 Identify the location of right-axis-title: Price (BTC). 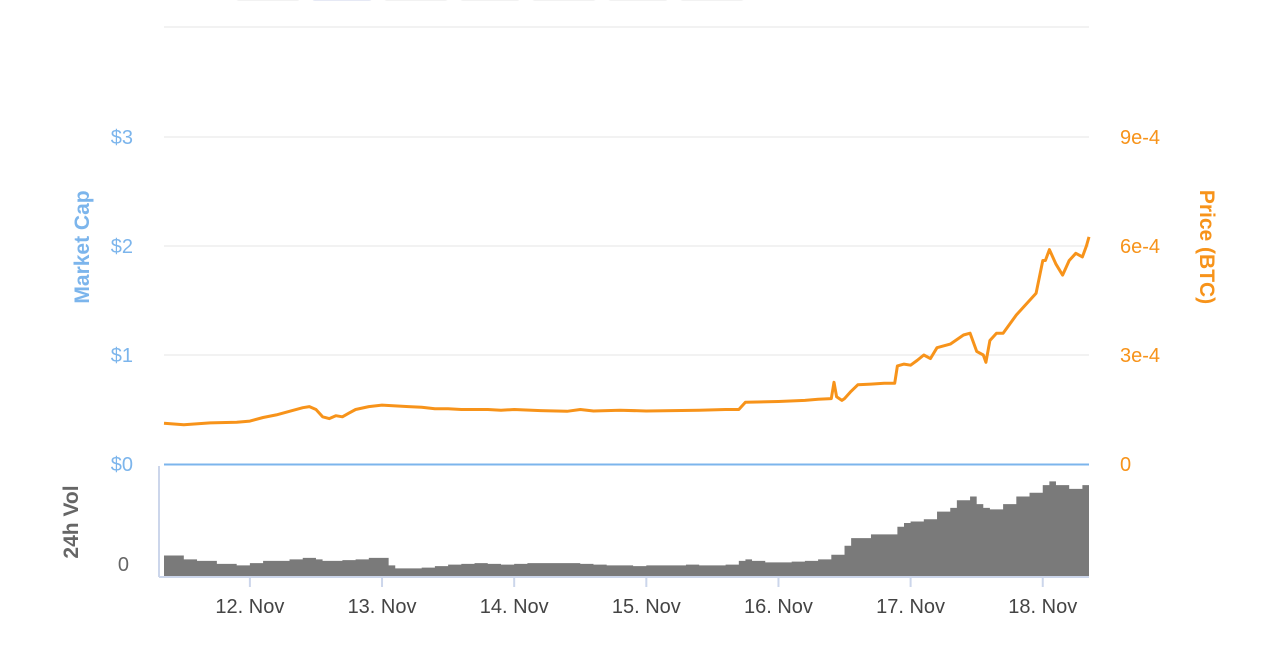
(1206, 247).